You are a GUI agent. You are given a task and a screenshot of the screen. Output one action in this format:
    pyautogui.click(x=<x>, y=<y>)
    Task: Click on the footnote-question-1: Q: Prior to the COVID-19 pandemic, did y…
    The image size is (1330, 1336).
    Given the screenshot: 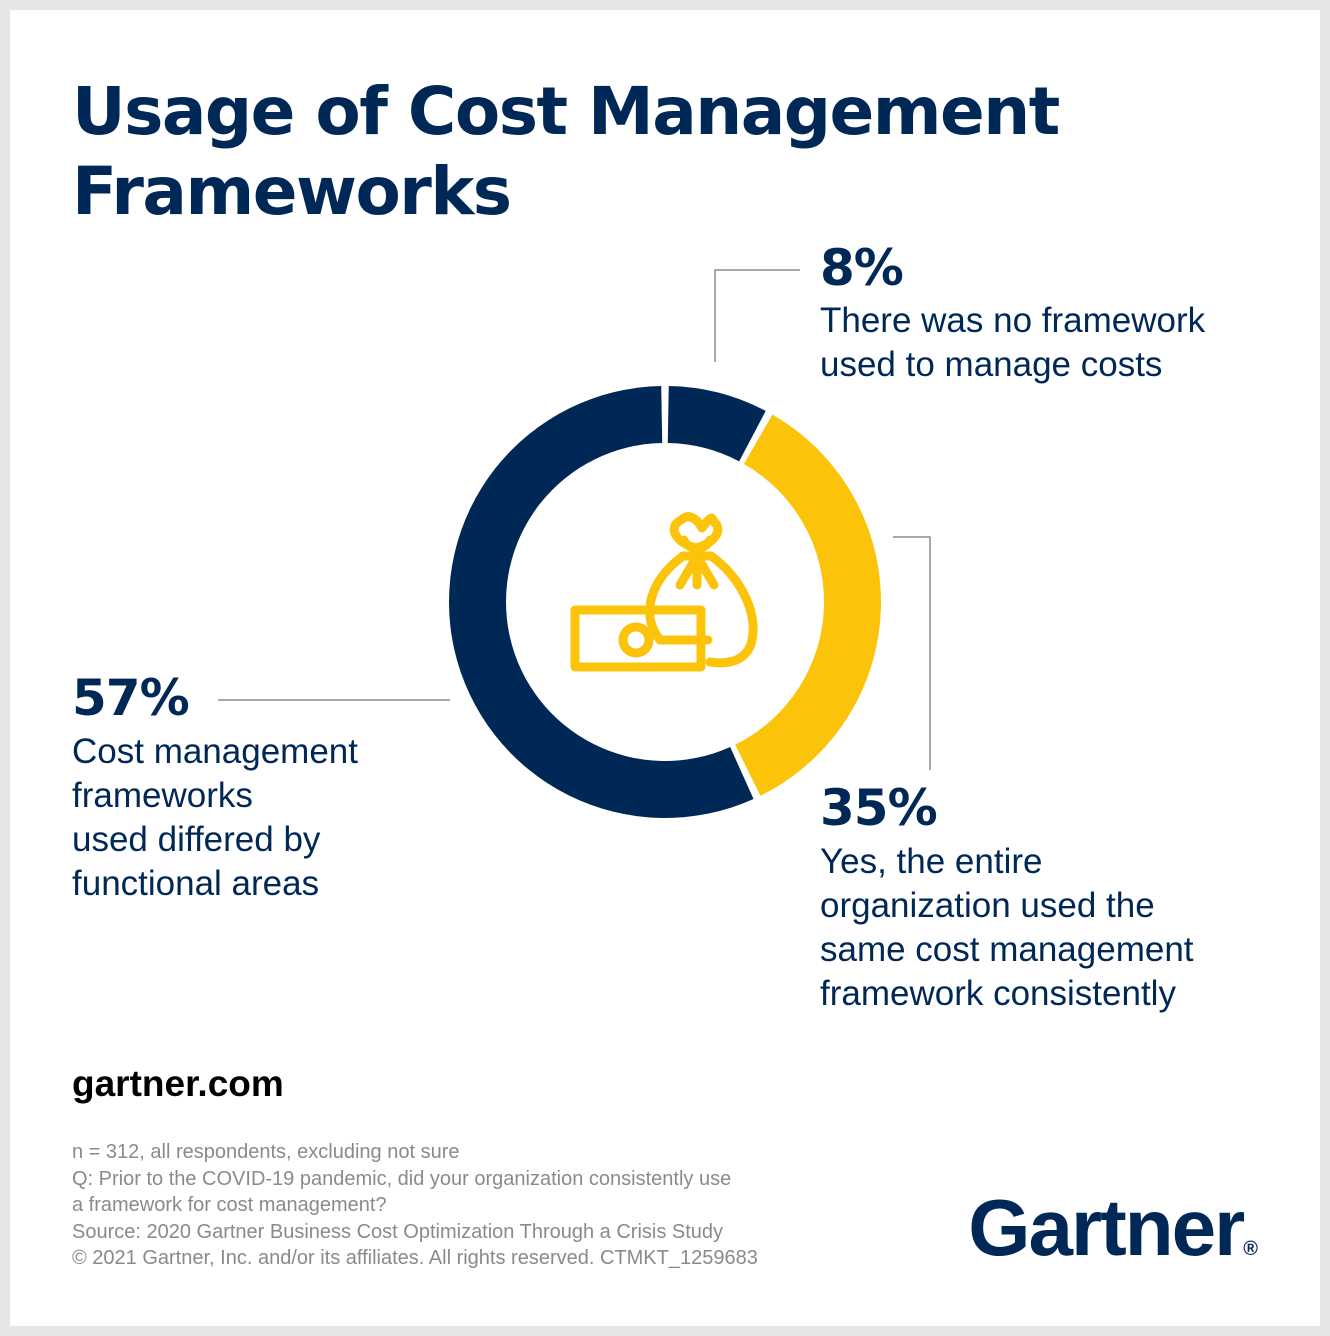 What is the action you would take?
    pyautogui.click(x=402, y=1178)
    